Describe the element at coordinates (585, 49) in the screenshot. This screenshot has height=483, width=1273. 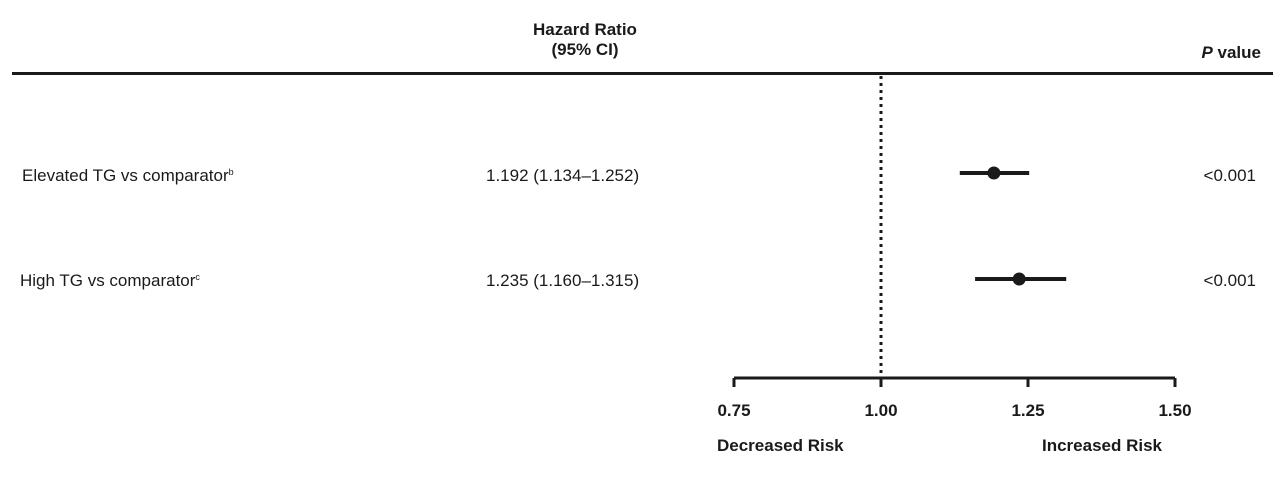
I see `ci-subtitle: (95% CI)` at that location.